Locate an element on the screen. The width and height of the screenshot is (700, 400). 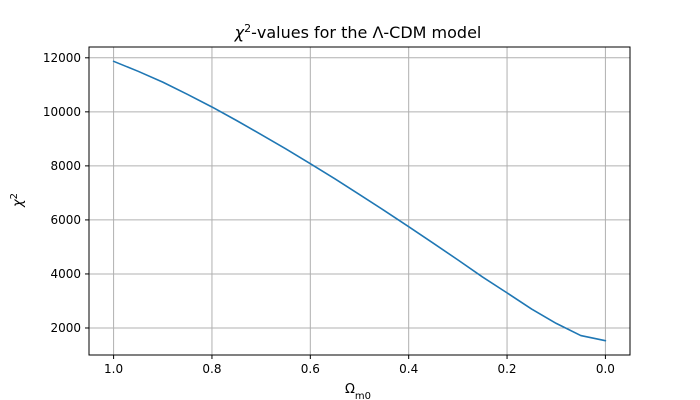
x-tick-label: 0.6 is located at coordinates (310, 369).